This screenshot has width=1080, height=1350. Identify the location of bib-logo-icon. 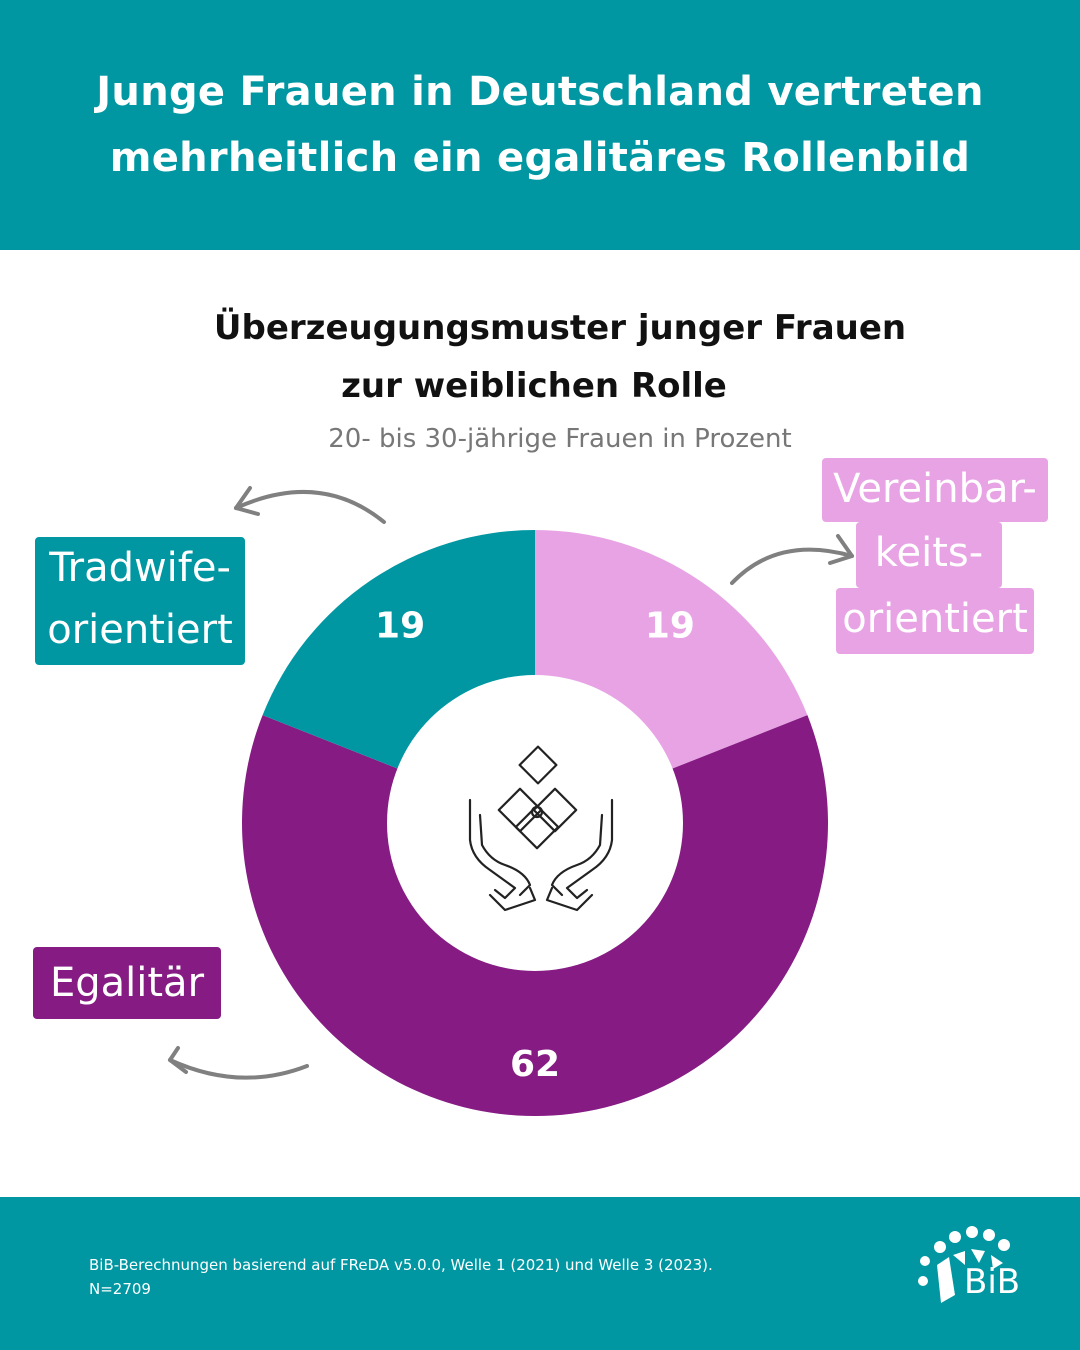
(964, 1264).